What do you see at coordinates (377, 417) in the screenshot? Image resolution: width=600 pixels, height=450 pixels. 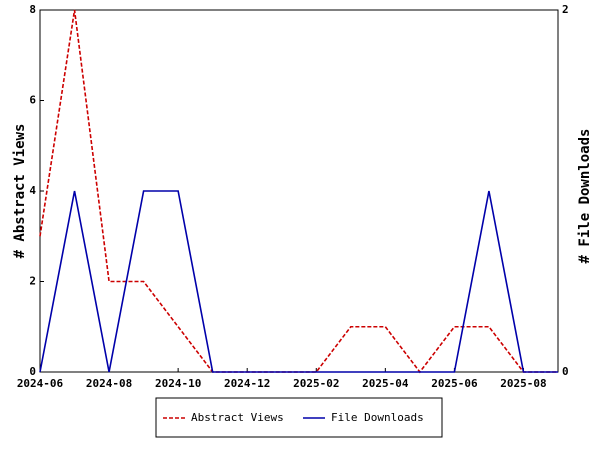 I see `legend-label: File Downloads` at bounding box center [377, 417].